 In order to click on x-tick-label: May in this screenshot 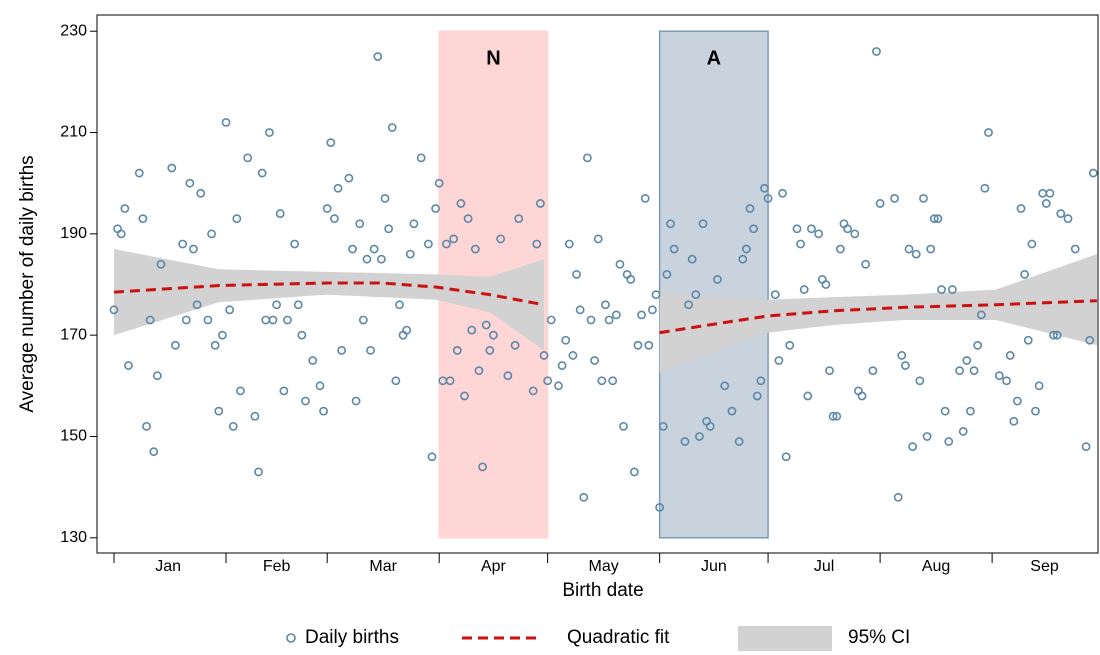, I will do `click(604, 566)`.